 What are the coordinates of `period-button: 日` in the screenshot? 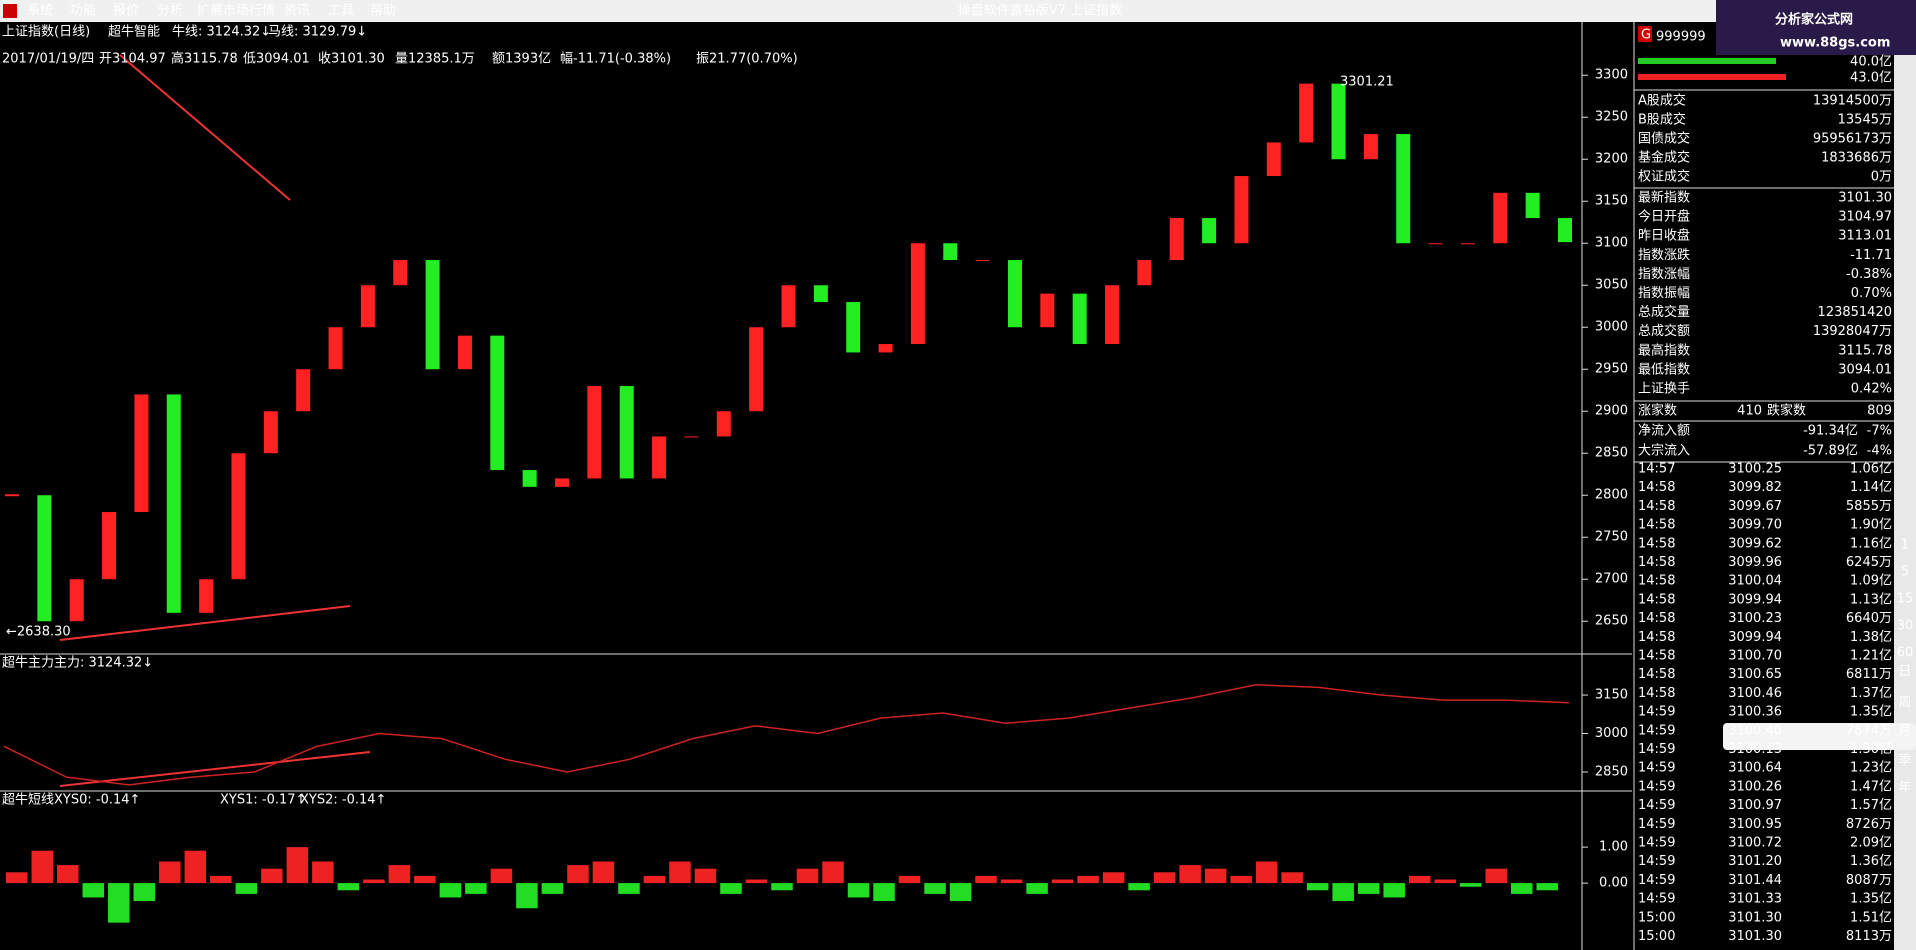 It's located at (1904, 672).